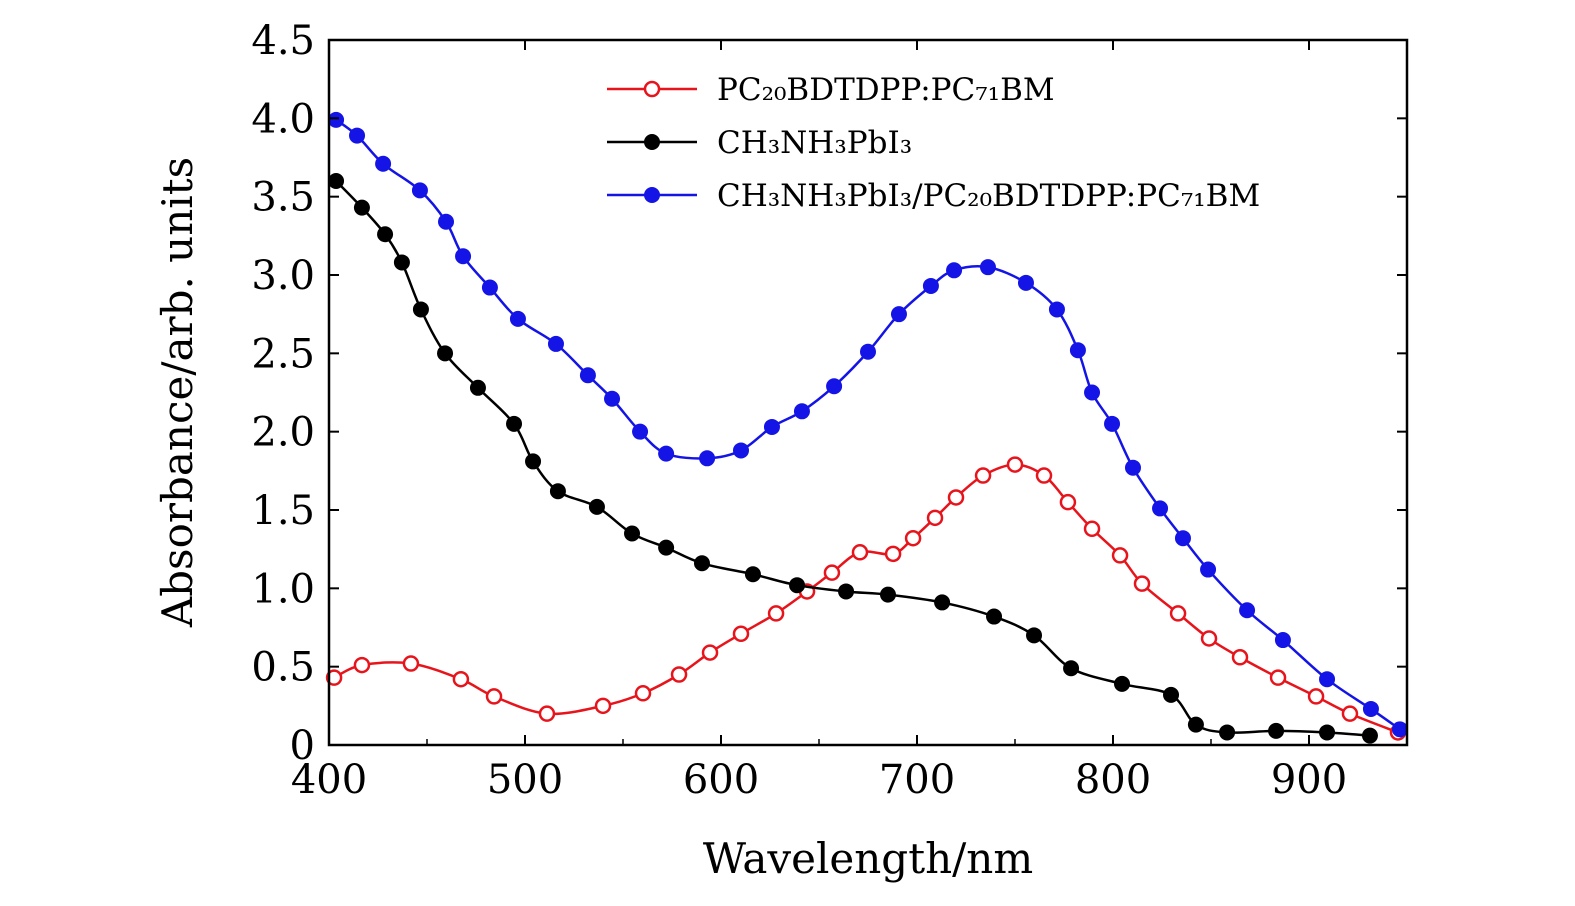  What do you see at coordinates (525, 780) in the screenshot?
I see `x-tick-label: 500` at bounding box center [525, 780].